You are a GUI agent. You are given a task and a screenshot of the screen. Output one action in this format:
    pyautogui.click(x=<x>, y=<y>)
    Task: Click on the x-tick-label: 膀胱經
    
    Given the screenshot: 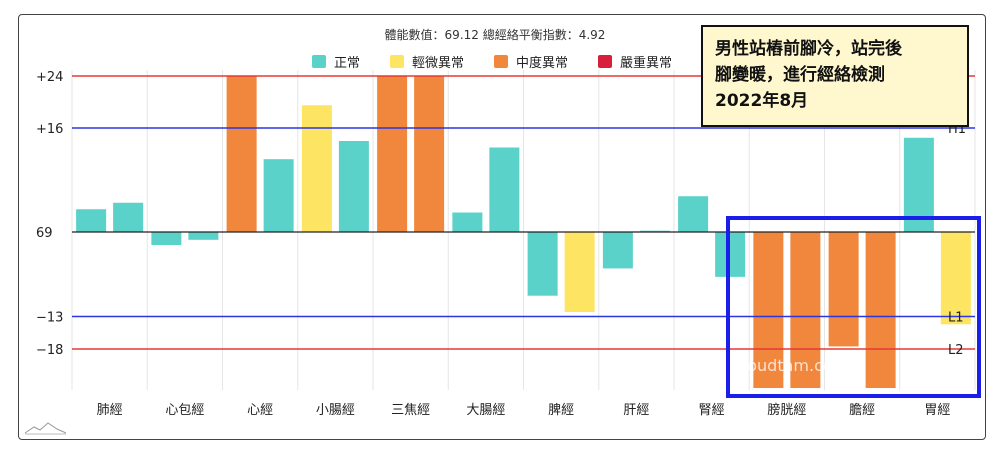 What is the action you would take?
    pyautogui.click(x=786, y=410)
    